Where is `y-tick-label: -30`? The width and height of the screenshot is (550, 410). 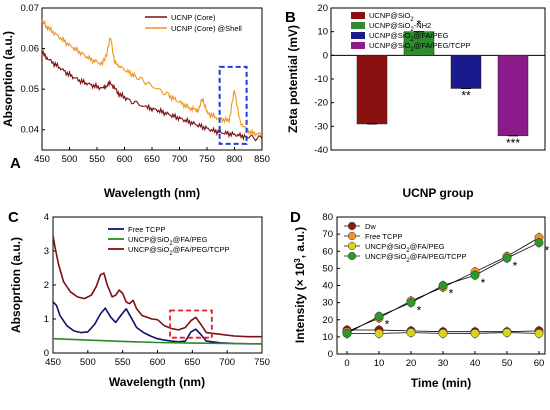
y-tick-label: -30 is located at coordinates (321, 126).